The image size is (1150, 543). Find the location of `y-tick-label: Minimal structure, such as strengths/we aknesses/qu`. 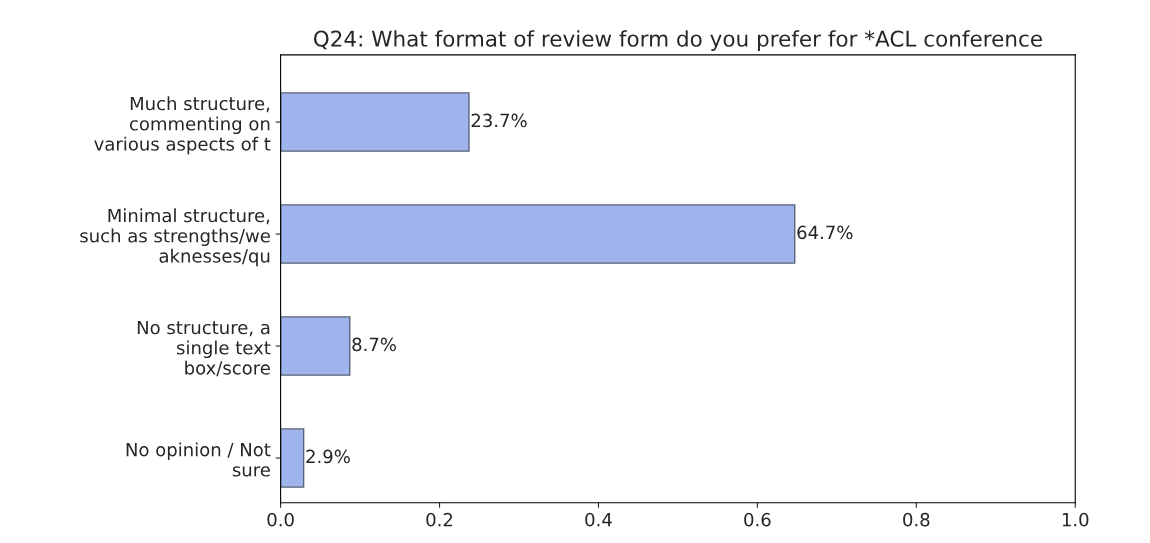

y-tick-label: Minimal structure, such as strengths/we aknesses/qu is located at coordinates (175, 237).